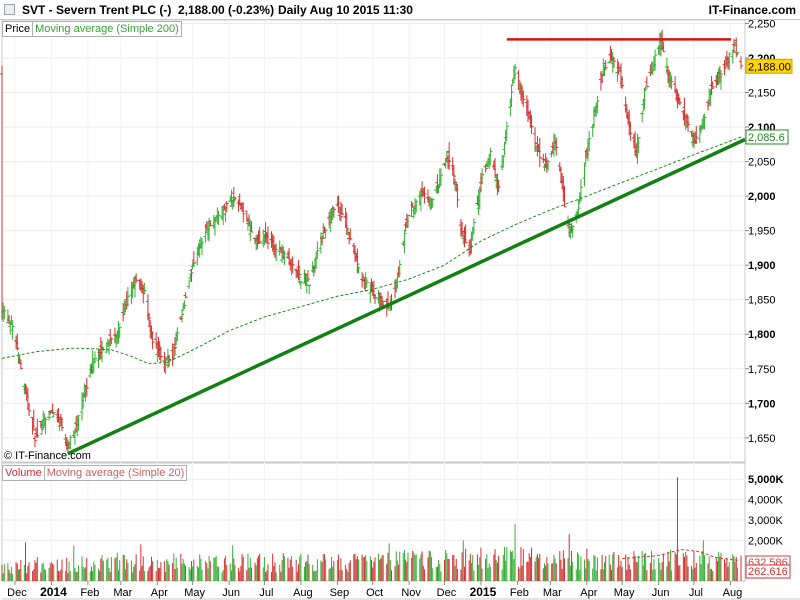 This screenshot has width=800, height=600. Describe the element at coordinates (766, 501) in the screenshot. I see `volume-tick-label: 4,000K` at that location.